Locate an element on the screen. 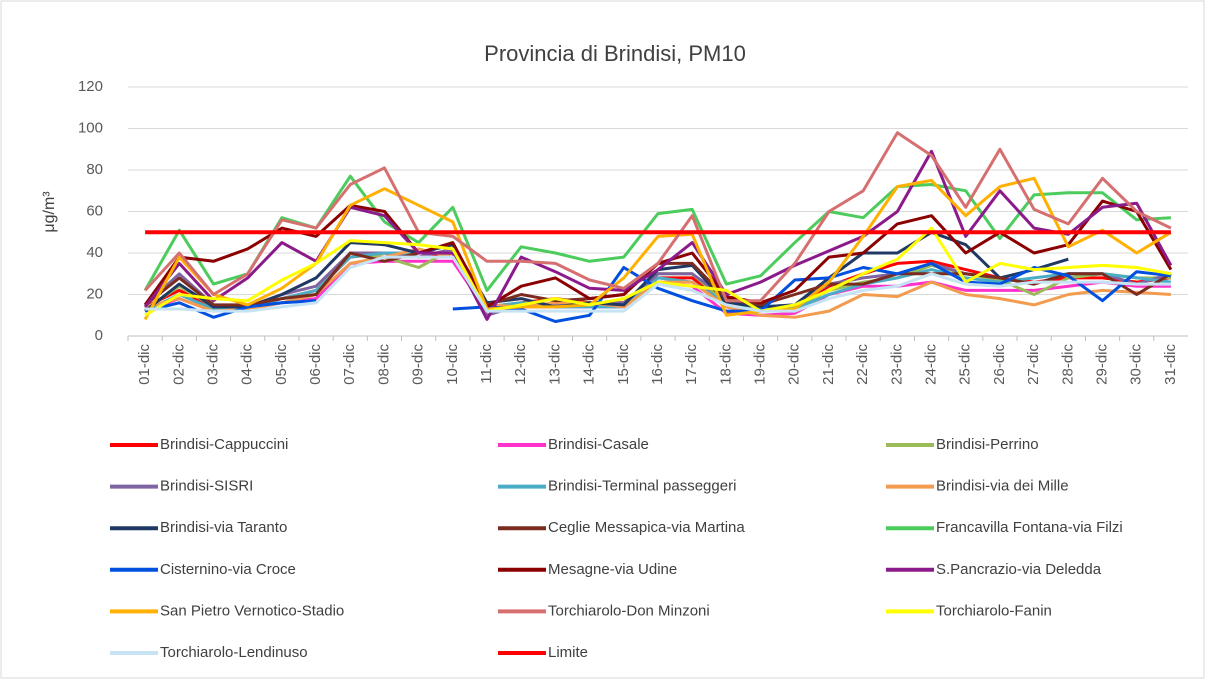 This screenshot has height=679, width=1205. x-tick-label: 01-dic is located at coordinates (144, 364).